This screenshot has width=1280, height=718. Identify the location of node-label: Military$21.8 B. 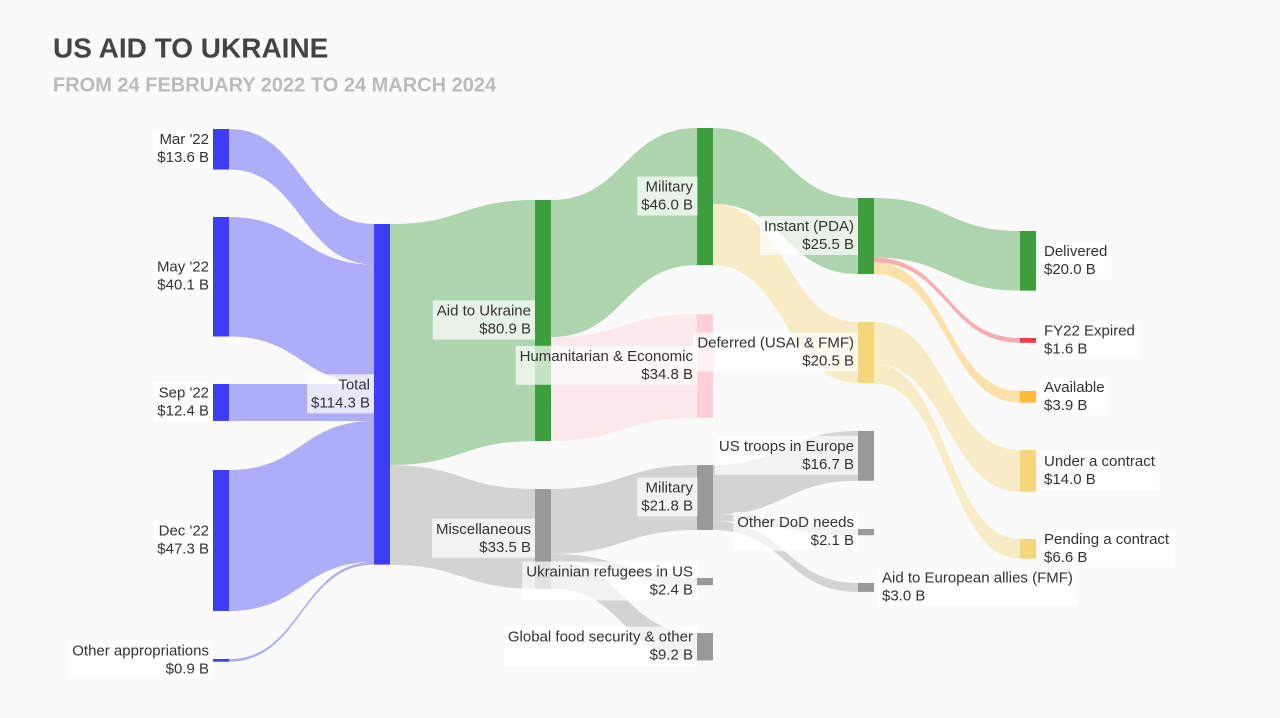
(667, 497).